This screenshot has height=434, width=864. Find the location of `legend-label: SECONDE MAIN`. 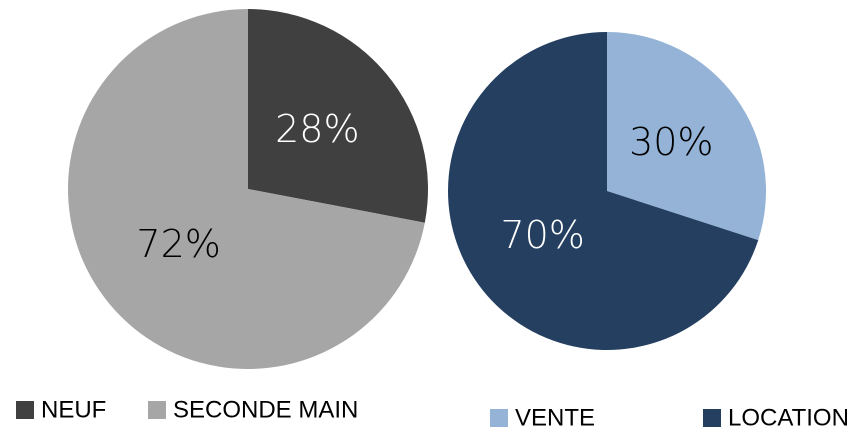

legend-label: SECONDE MAIN is located at coordinates (265, 409).